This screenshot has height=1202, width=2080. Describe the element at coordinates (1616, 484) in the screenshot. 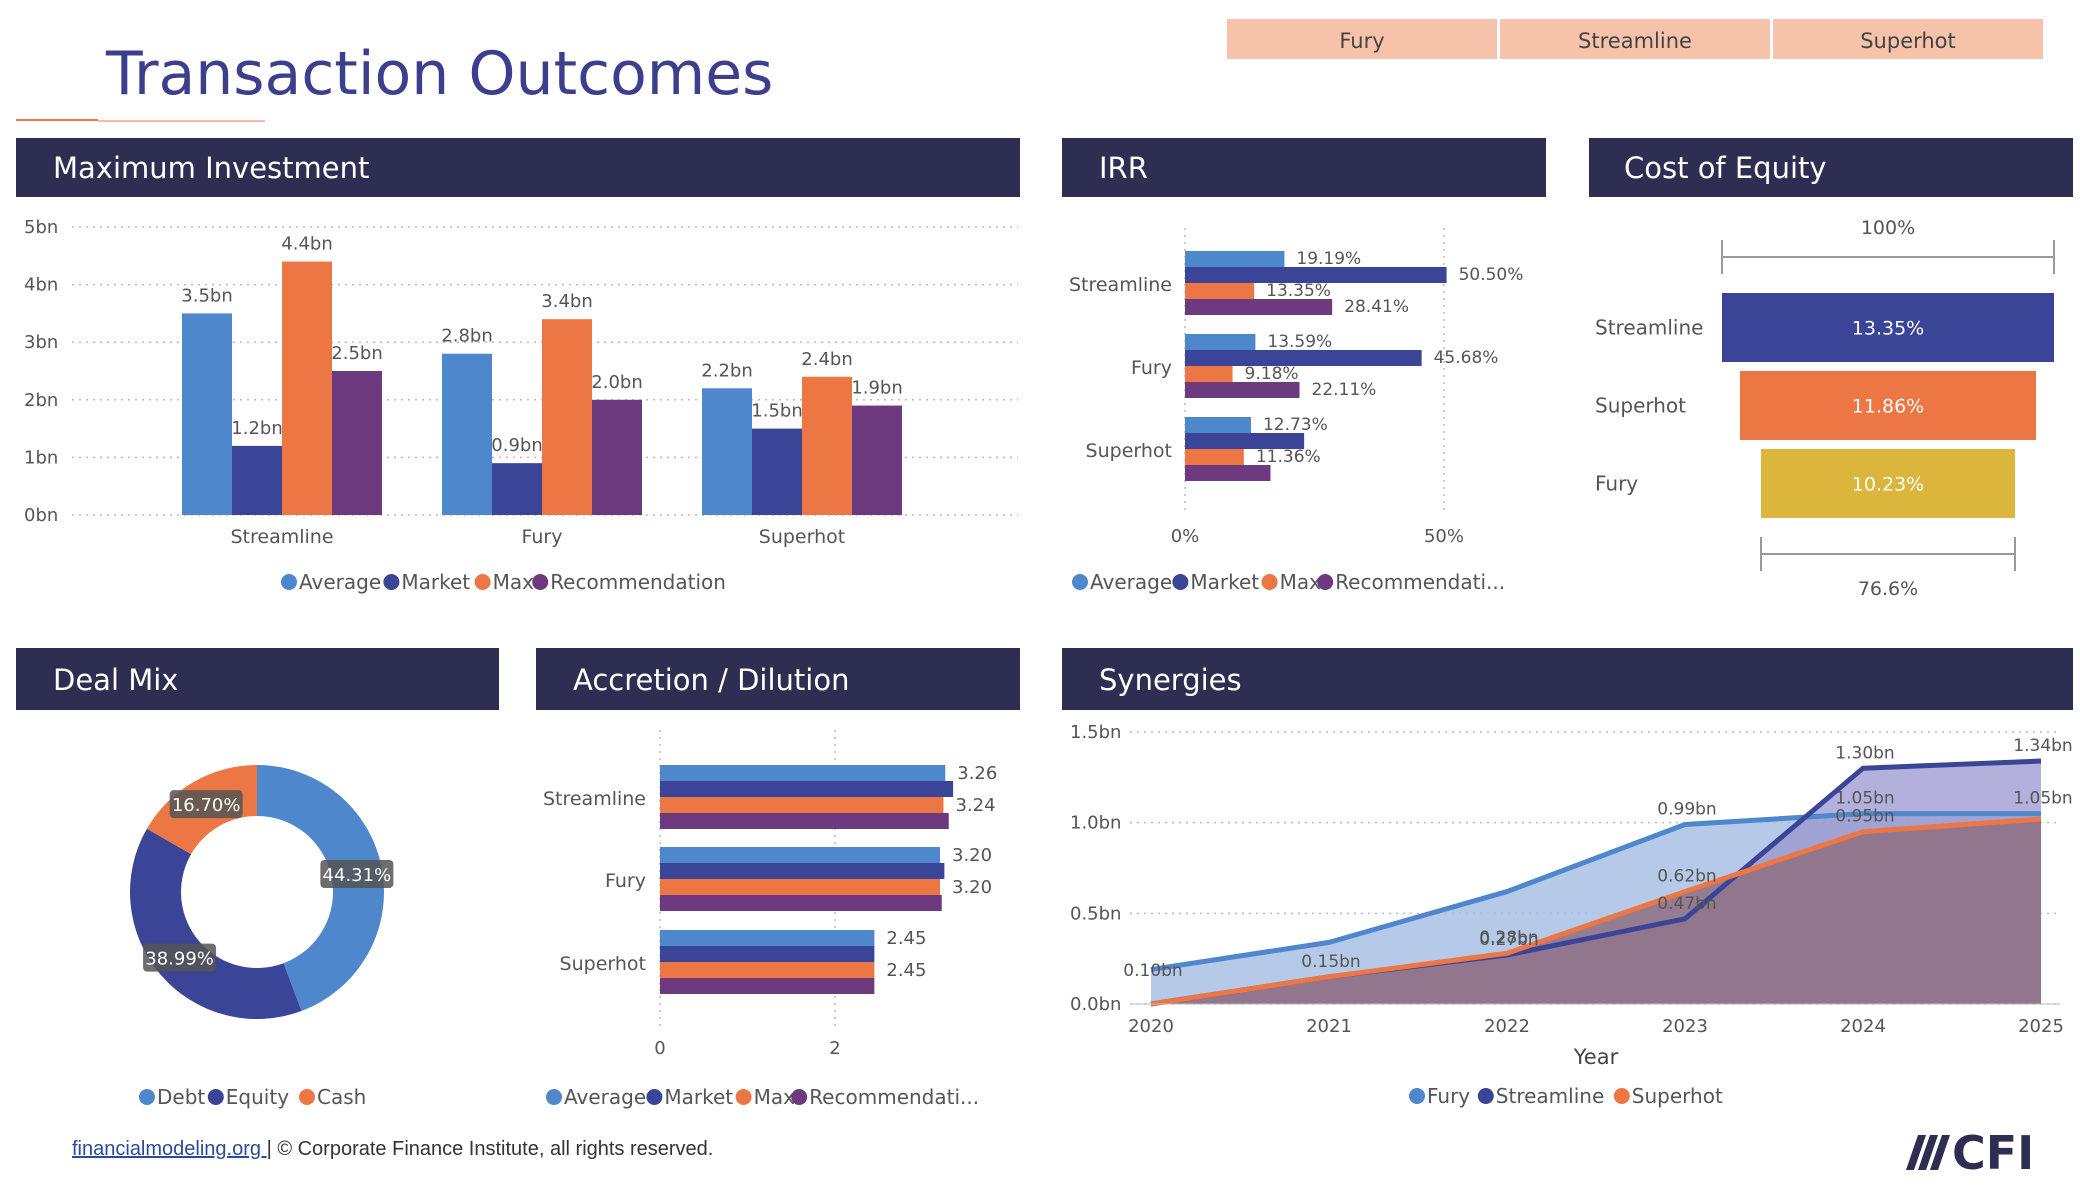

I see `category-label: Fury` at that location.